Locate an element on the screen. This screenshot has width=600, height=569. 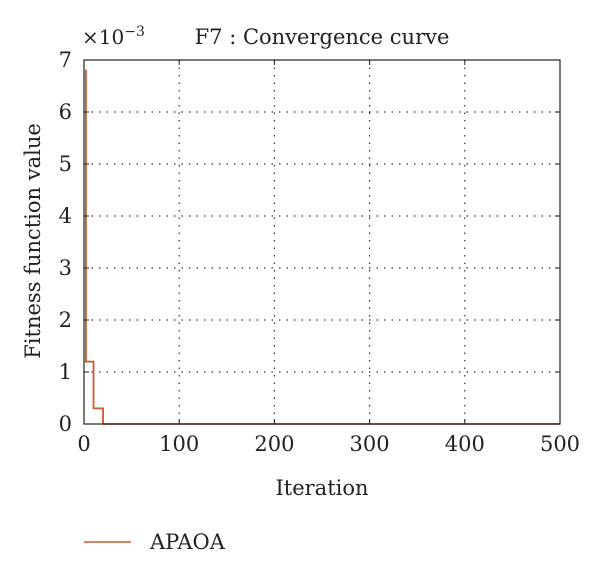
y-axis-label: Fitness function value is located at coordinates (33, 241).